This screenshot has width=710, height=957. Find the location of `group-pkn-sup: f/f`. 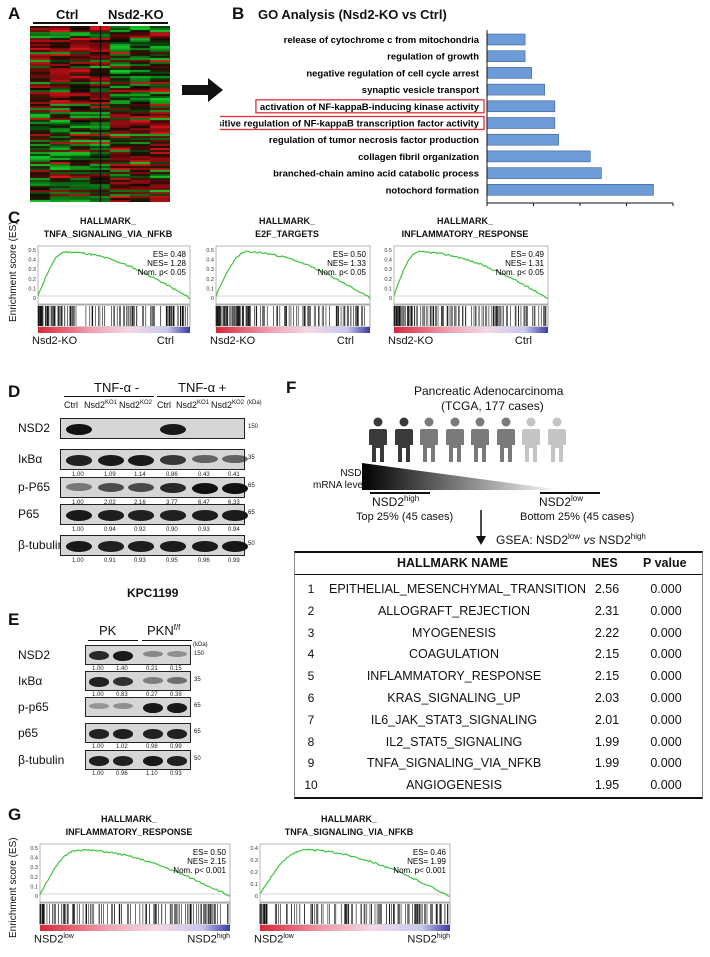

group-pkn-sup: f/f is located at coordinates (177, 627).